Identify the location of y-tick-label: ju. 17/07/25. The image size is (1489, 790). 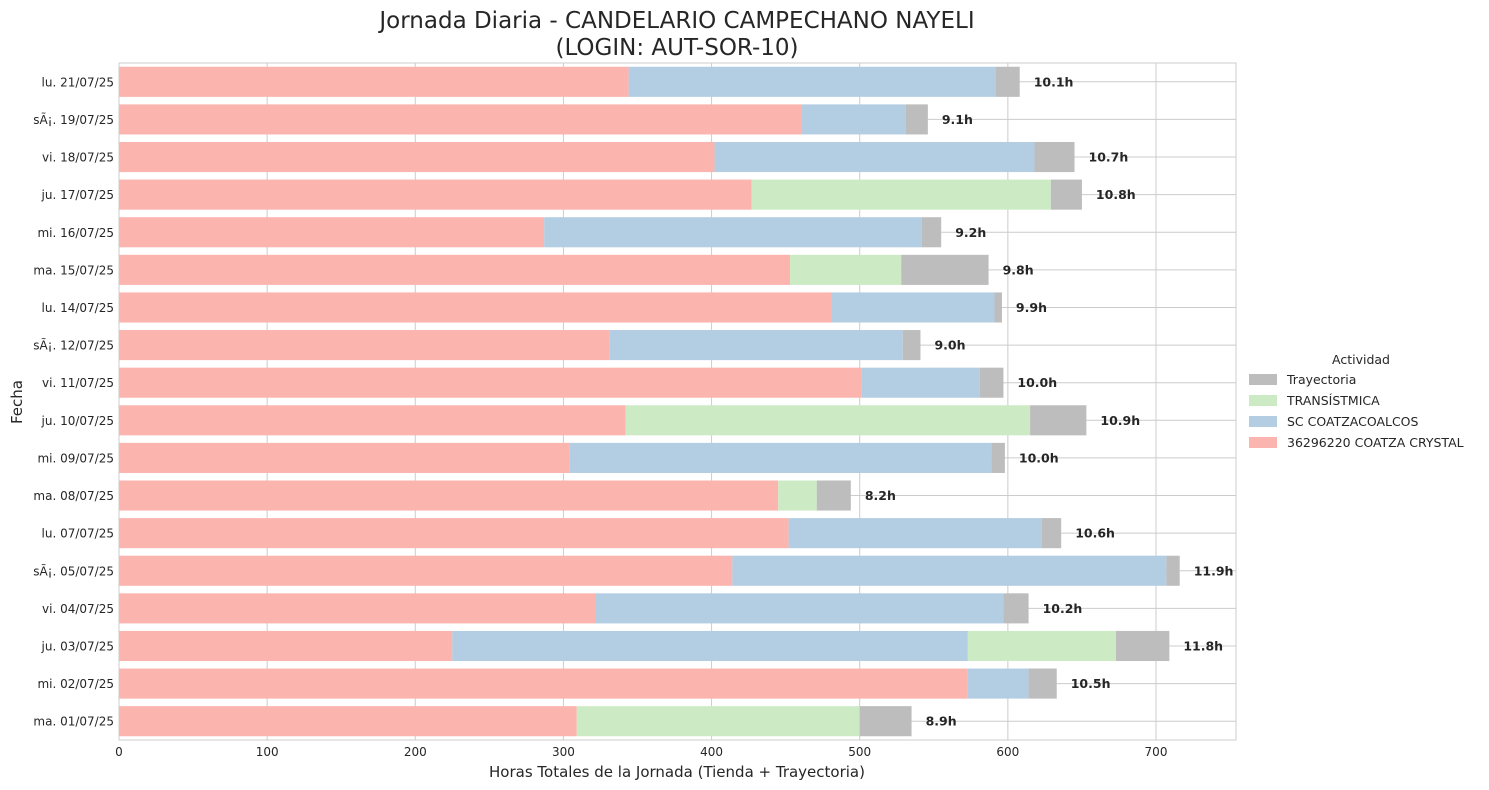
(77, 195).